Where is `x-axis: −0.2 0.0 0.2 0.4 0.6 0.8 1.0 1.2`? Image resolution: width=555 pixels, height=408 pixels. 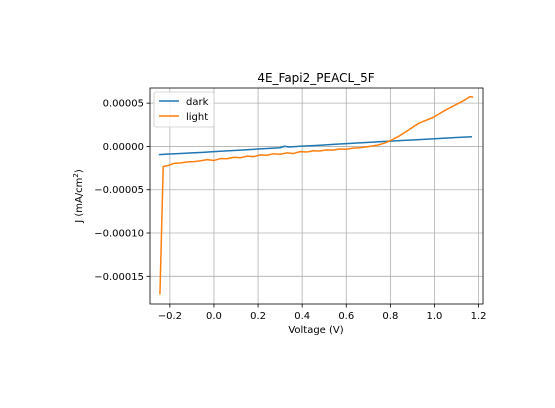 x-axis: −0.2 0.0 0.2 0.4 0.6 0.8 1.0 1.2 is located at coordinates (322, 313).